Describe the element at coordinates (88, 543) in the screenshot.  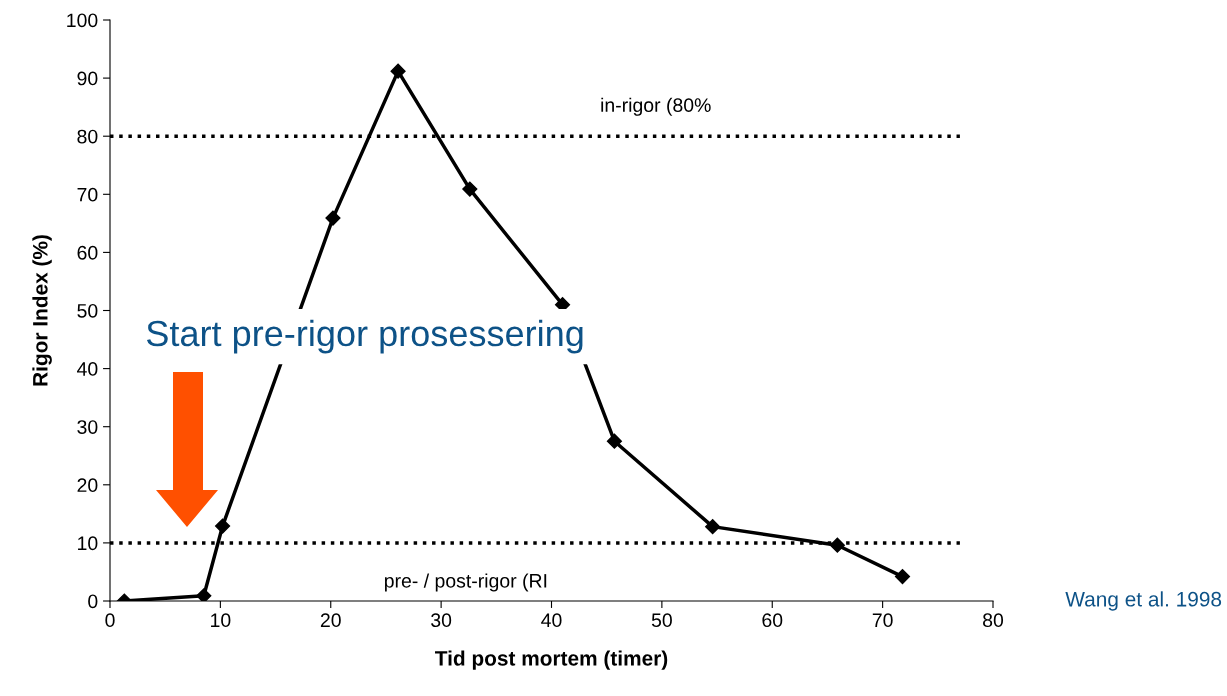
I see `y-tick-label: 10` at that location.